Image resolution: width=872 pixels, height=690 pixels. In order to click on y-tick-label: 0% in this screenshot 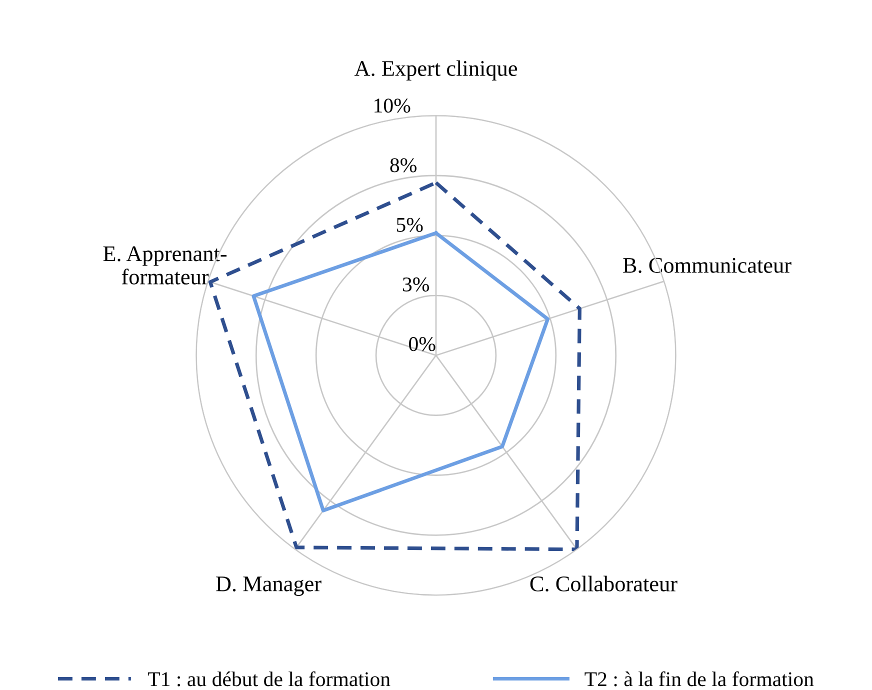, I will do `click(422, 344)`.